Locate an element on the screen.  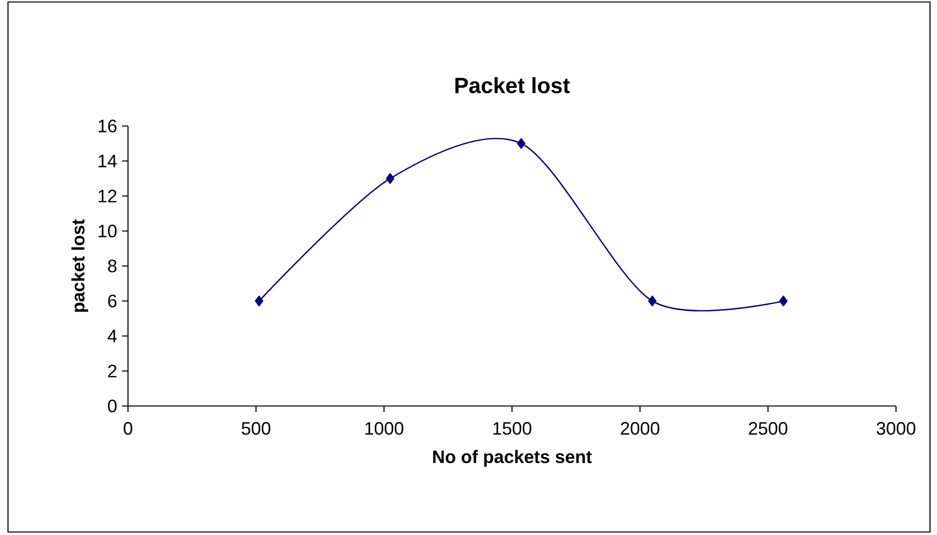
y-tick-label: 16 is located at coordinates (107, 126).